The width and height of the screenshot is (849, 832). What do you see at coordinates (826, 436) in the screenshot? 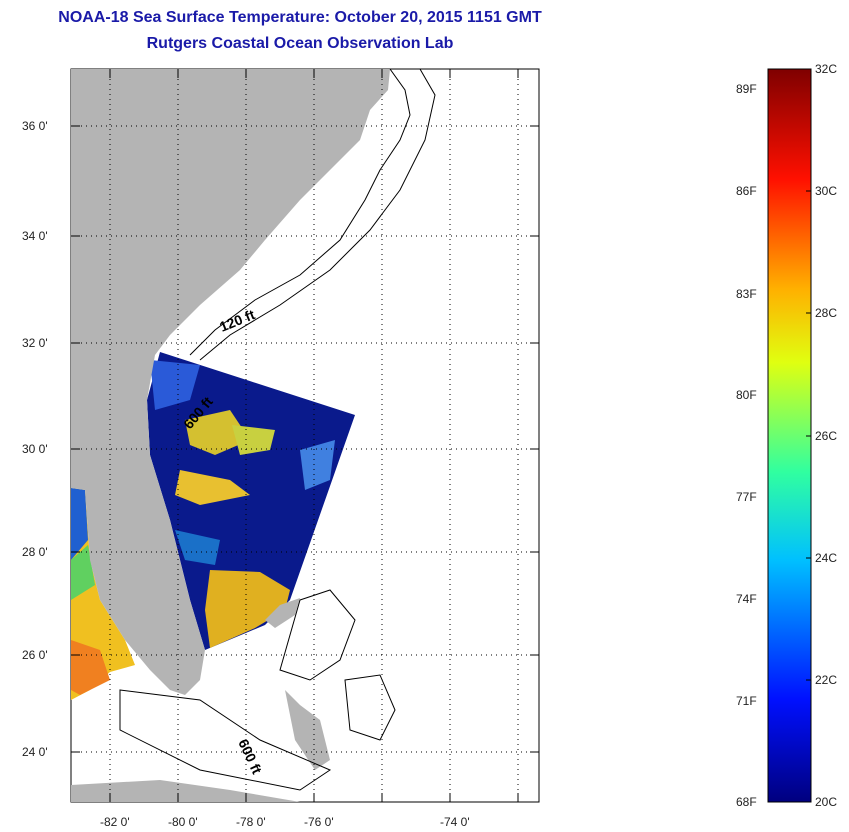
I see `colorbar-c-label: 26C` at bounding box center [826, 436].